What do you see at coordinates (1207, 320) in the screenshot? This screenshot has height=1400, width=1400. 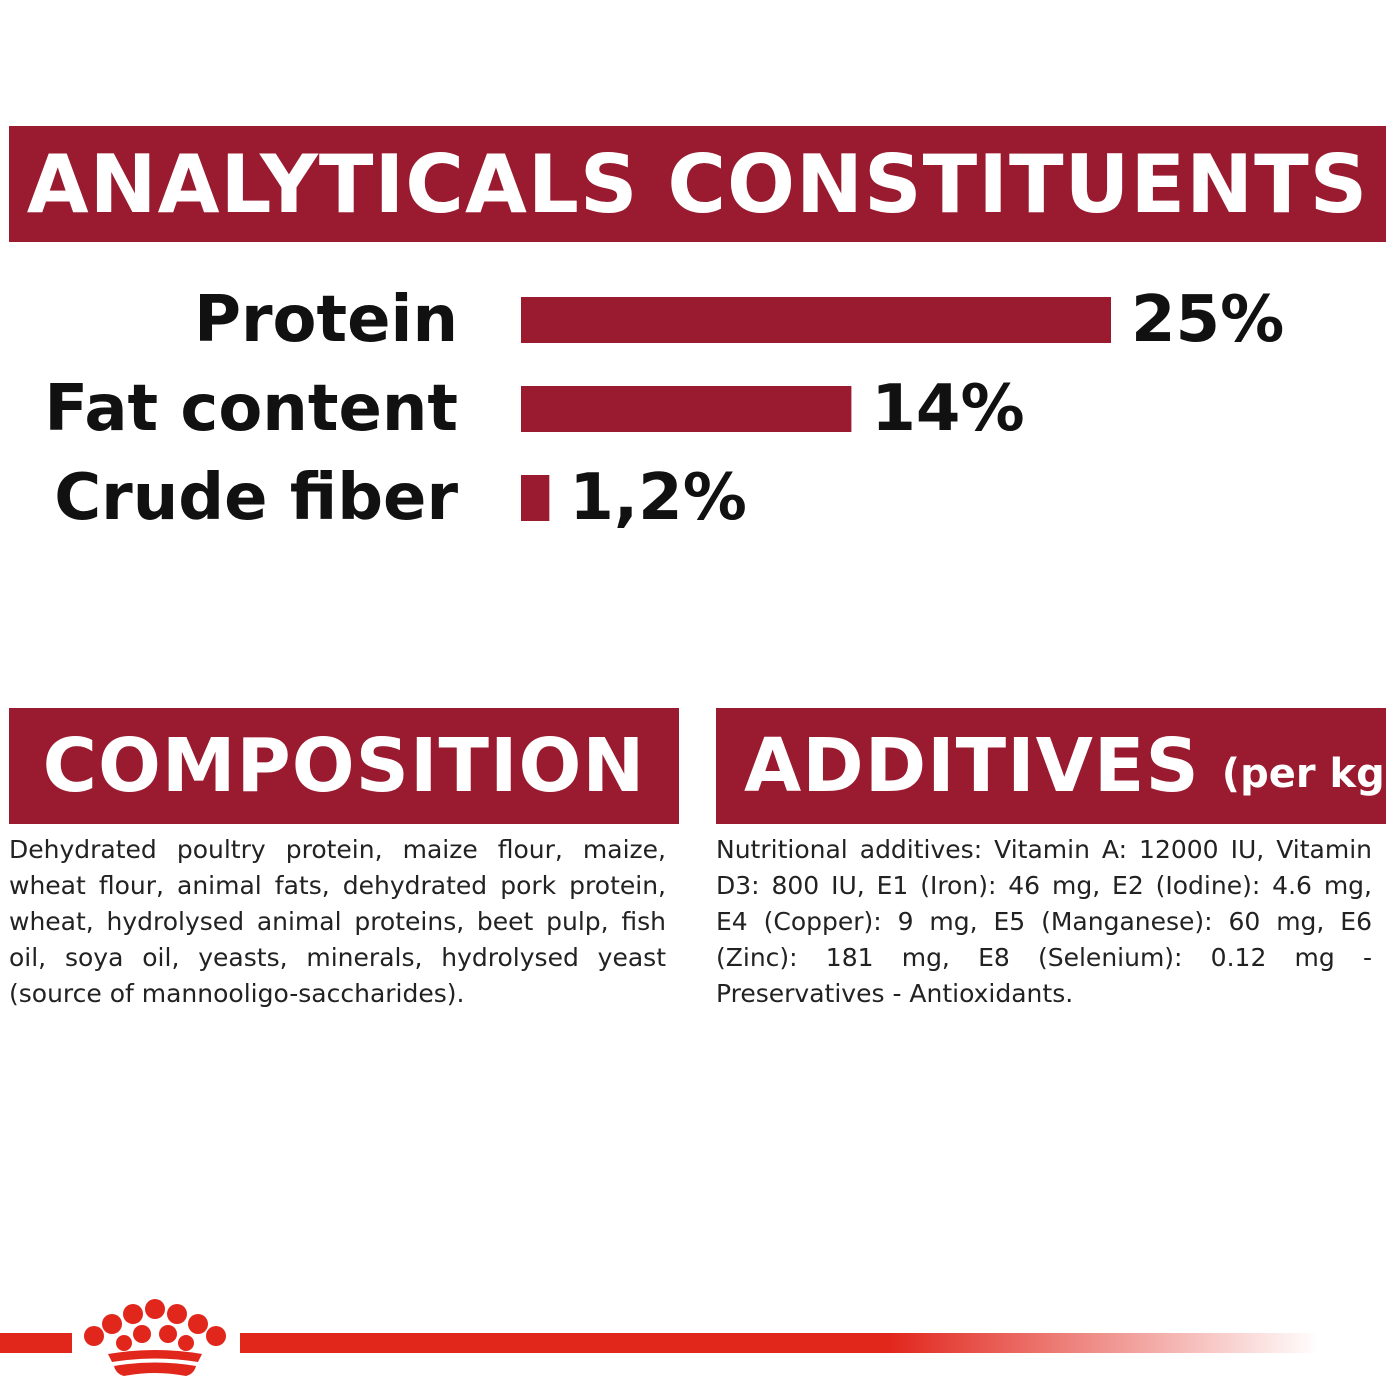 I see `value-label-0: 25%` at bounding box center [1207, 320].